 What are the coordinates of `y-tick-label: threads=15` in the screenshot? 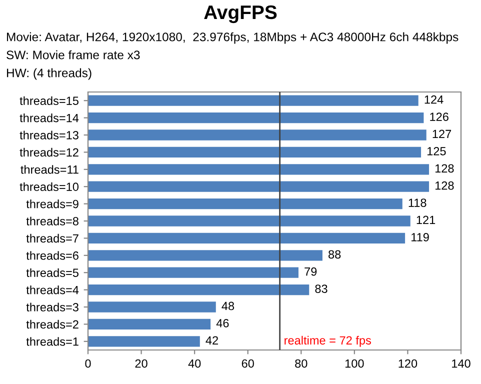 It's located at (49, 100).